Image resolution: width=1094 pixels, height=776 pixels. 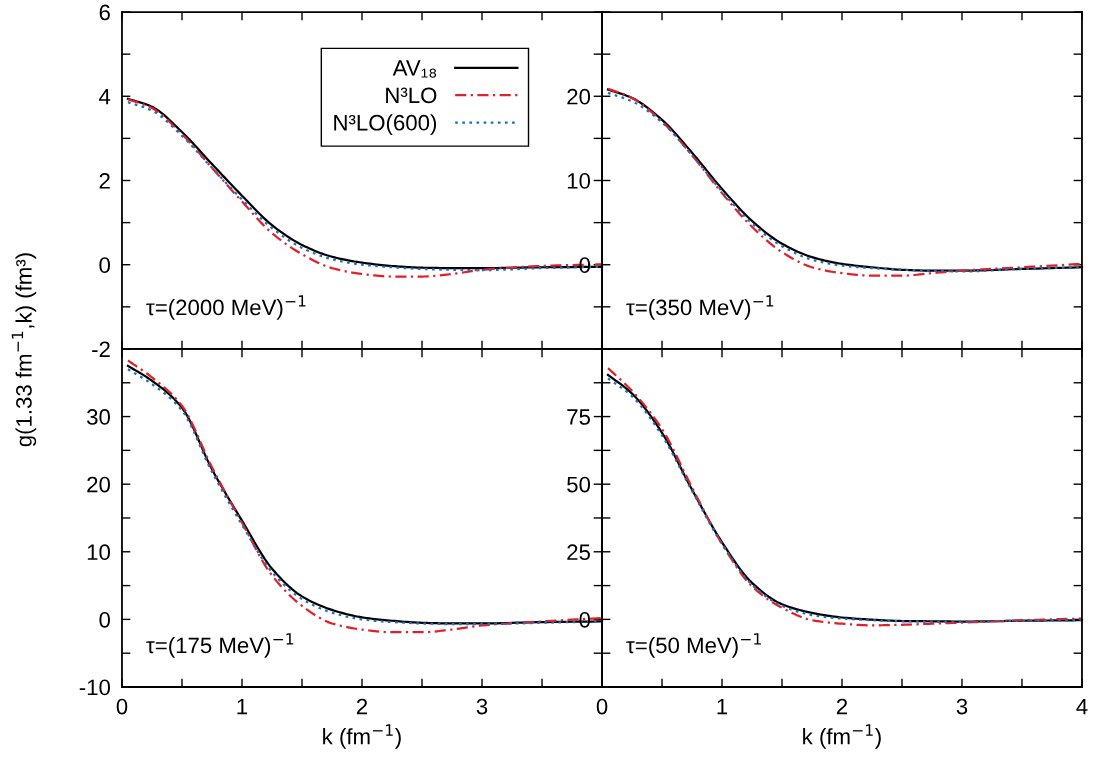 What do you see at coordinates (578, 417) in the screenshot?
I see `y-tick-label: 75` at bounding box center [578, 417].